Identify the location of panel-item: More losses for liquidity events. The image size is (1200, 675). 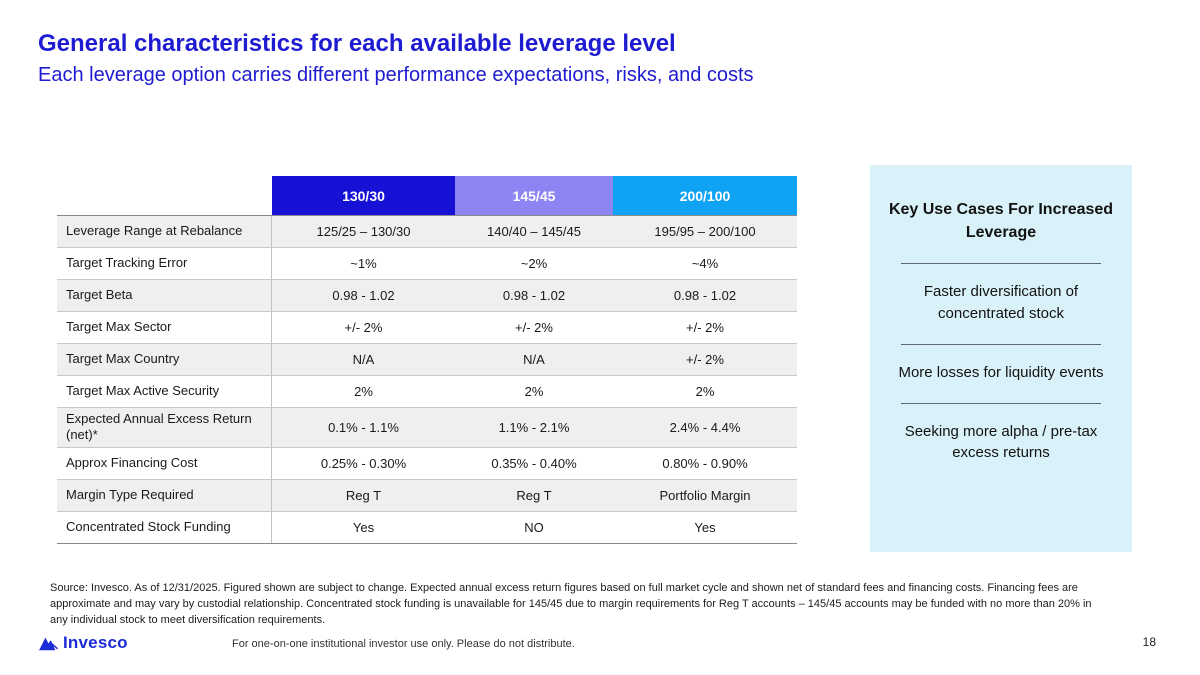
(1001, 372).